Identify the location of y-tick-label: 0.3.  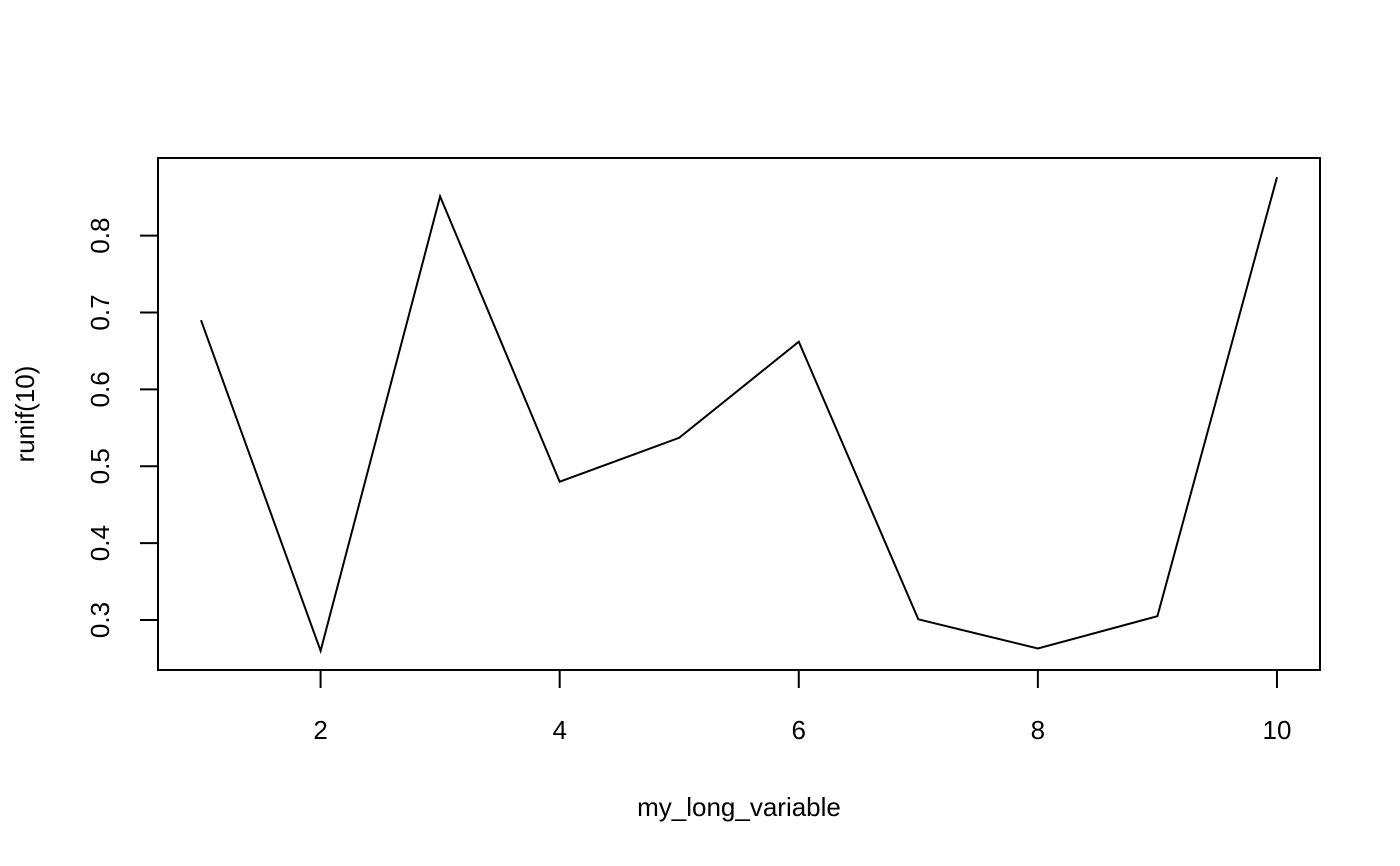
(100, 620).